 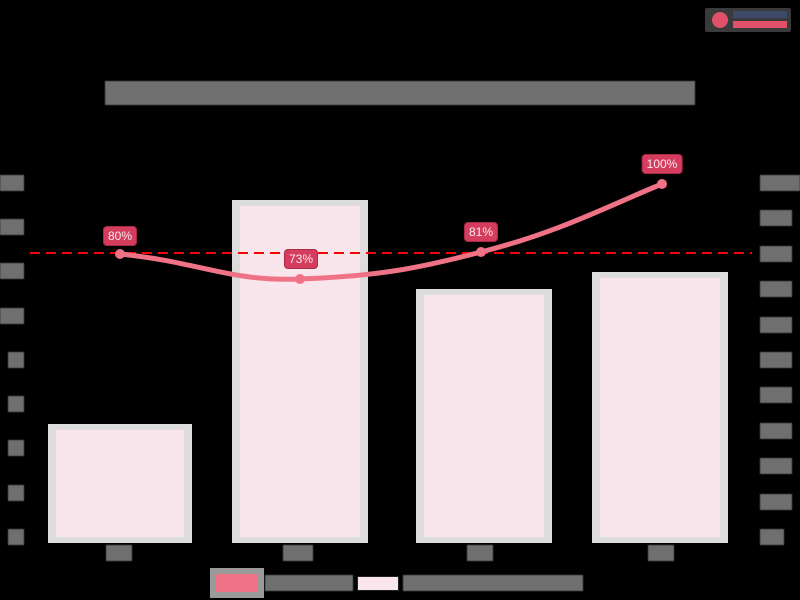 I want to click on data-label: 80%, so click(x=120, y=236).